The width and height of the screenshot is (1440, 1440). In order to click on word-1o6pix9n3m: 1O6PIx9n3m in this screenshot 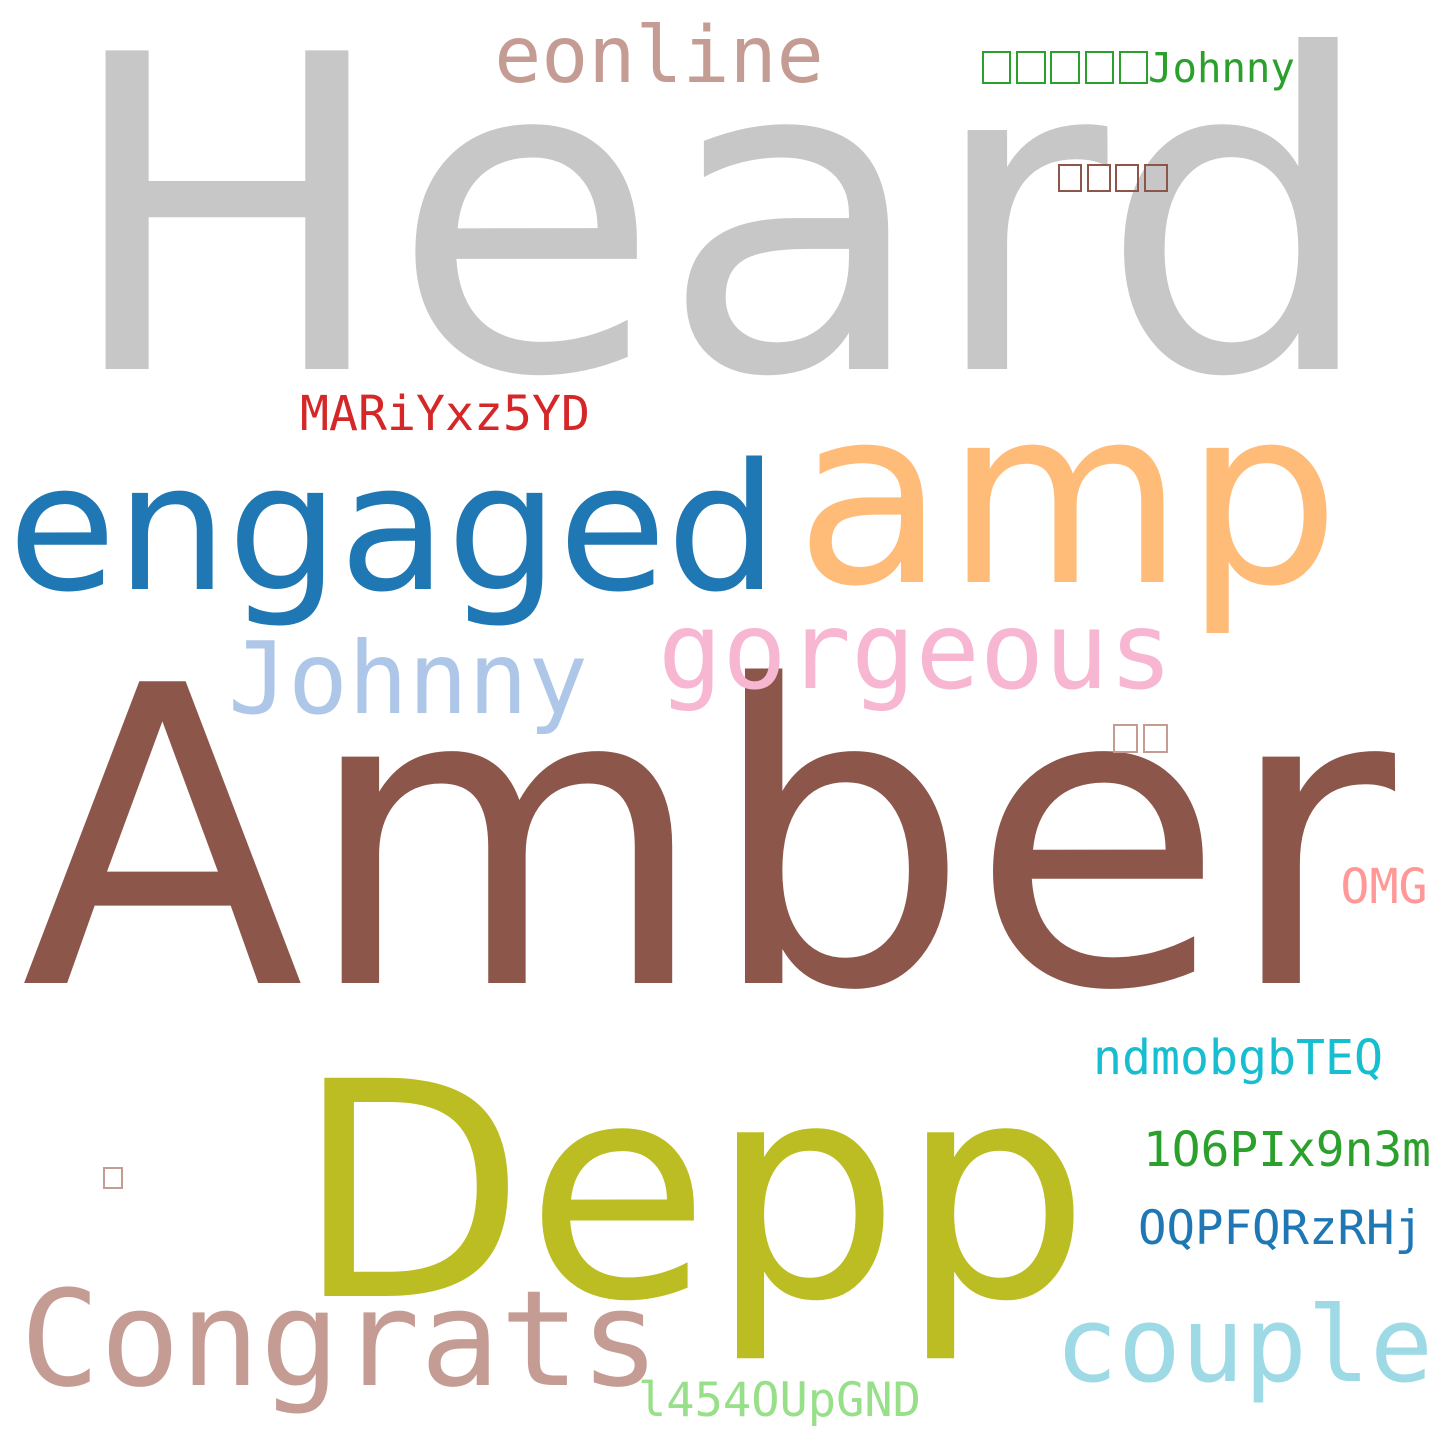, I will do `click(1287, 1150)`.